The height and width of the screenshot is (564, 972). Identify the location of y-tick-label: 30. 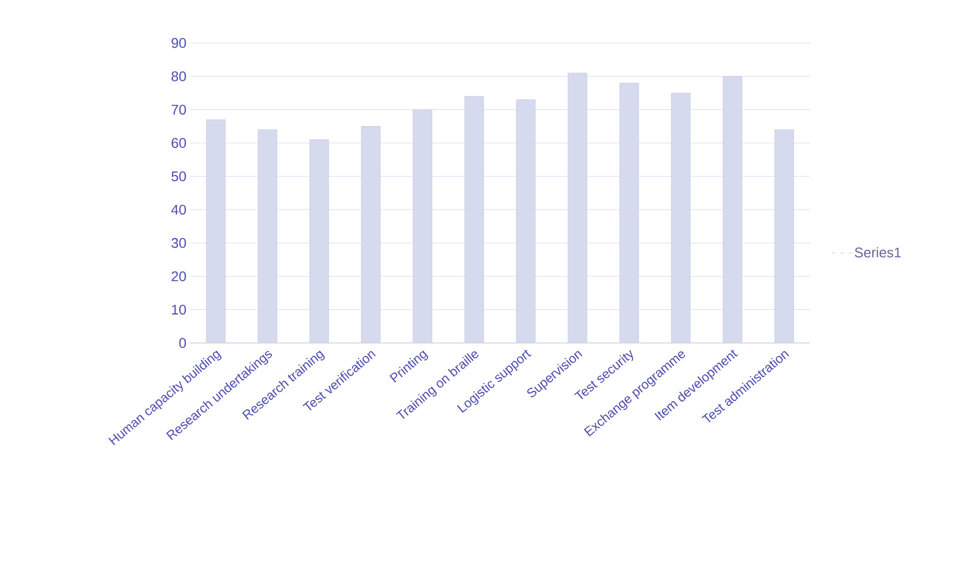
(179, 243).